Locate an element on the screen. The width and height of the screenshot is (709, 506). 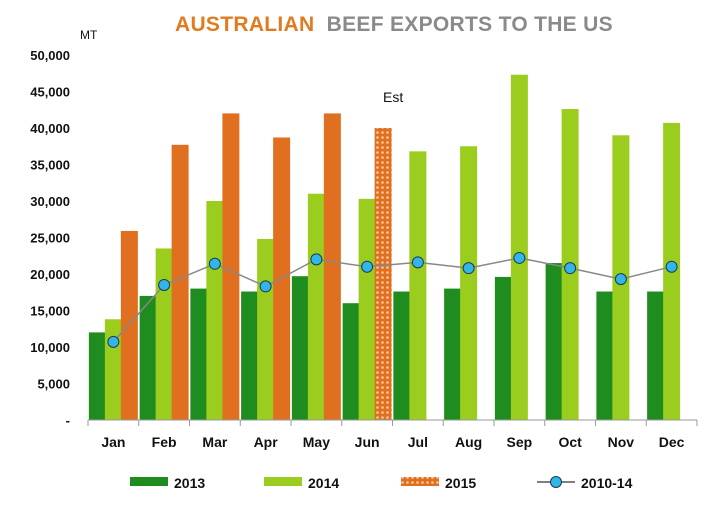
bar-2014-Jul is located at coordinates (418, 286).